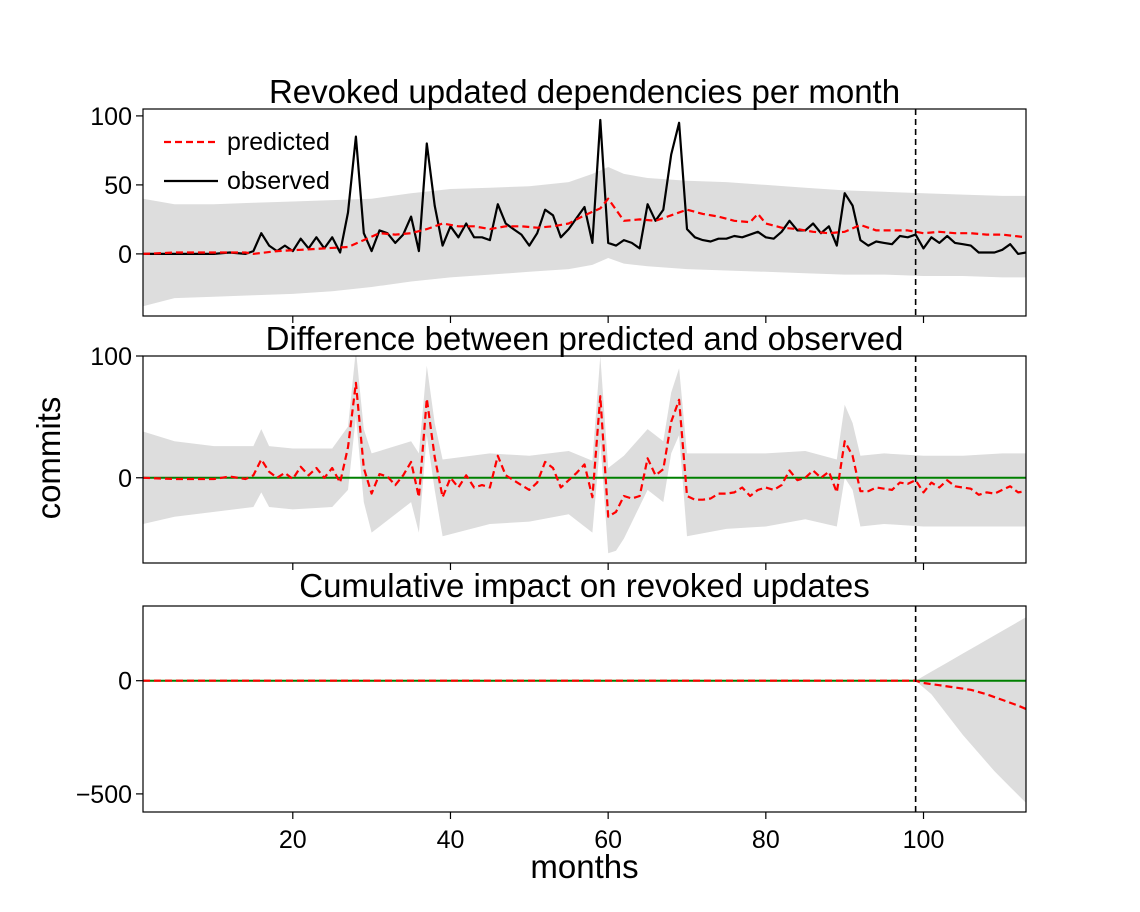  I want to click on xtick-label: 80, so click(766, 840).